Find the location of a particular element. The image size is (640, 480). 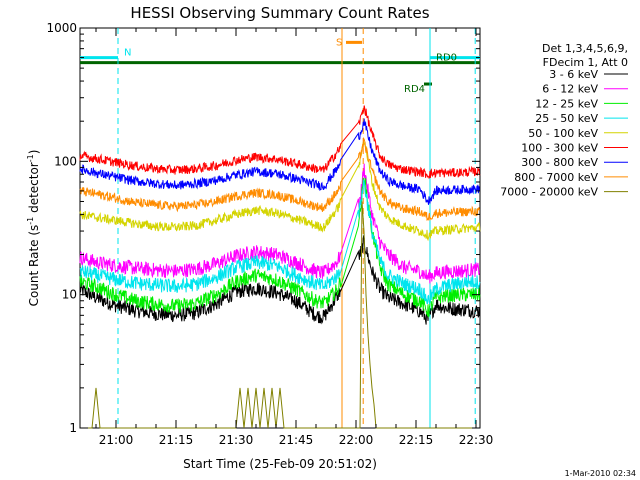

legend-label-5: 100 - 300 keV is located at coordinates (559, 148).